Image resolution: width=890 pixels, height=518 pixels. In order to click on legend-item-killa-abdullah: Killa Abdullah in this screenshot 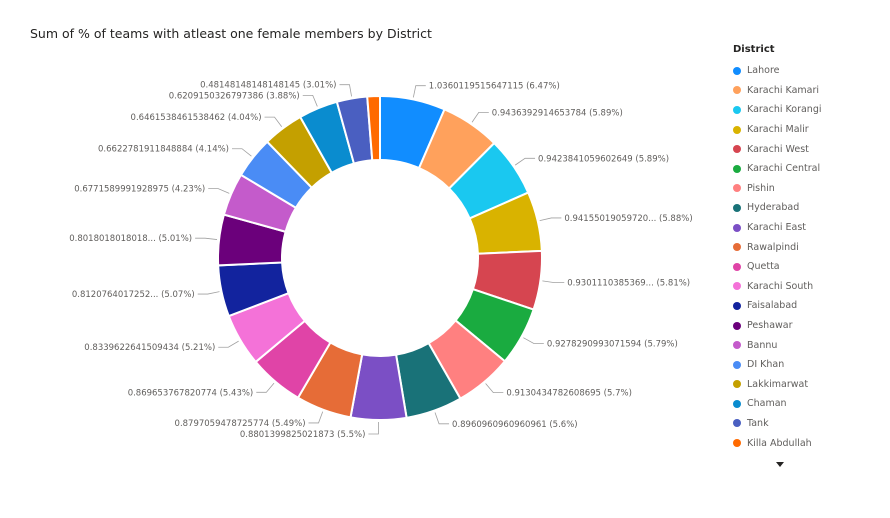, I will do `click(793, 443)`.